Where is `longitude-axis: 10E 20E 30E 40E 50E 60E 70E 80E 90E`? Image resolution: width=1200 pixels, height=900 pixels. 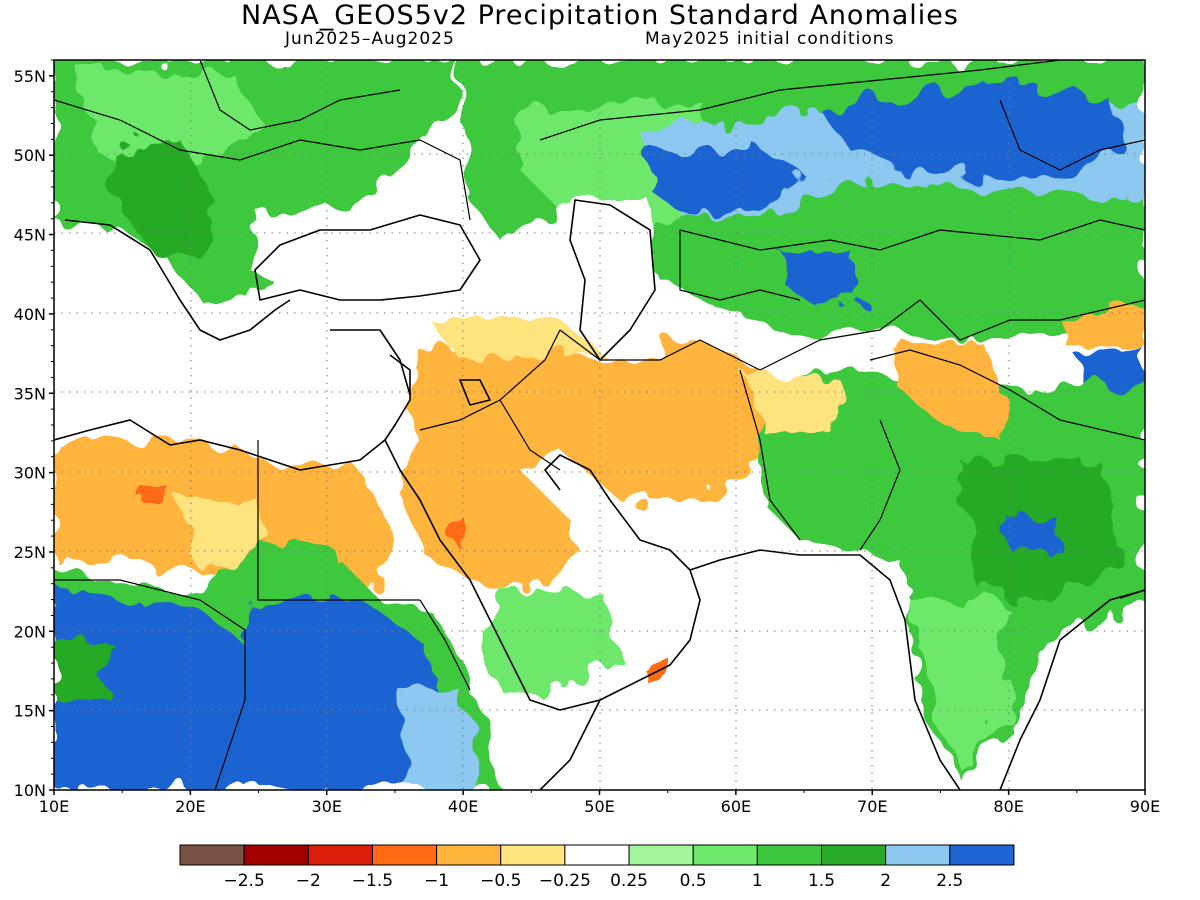 longitude-axis: 10E 20E 30E 40E 50E 60E 70E 80E 90E is located at coordinates (599, 803).